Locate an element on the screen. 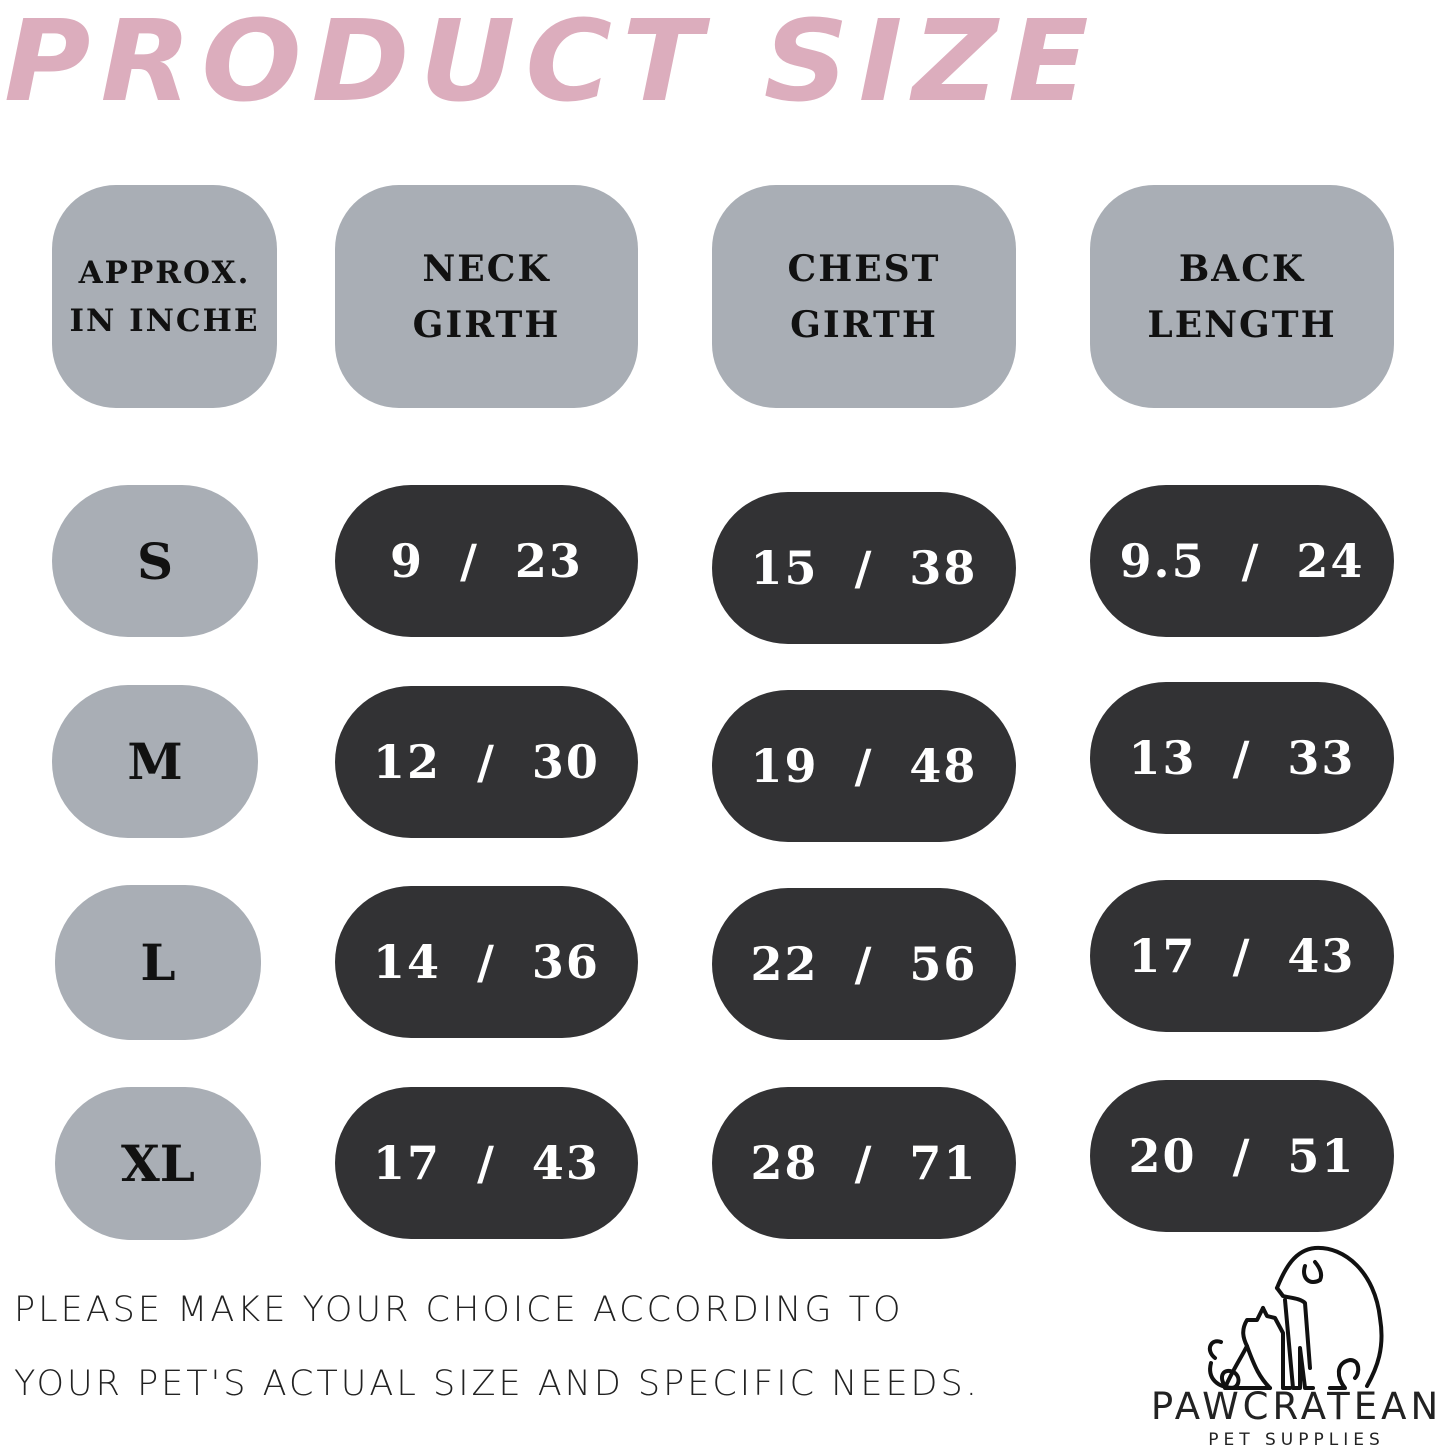  value-l-chest: 22 / 56 is located at coordinates (864, 964).